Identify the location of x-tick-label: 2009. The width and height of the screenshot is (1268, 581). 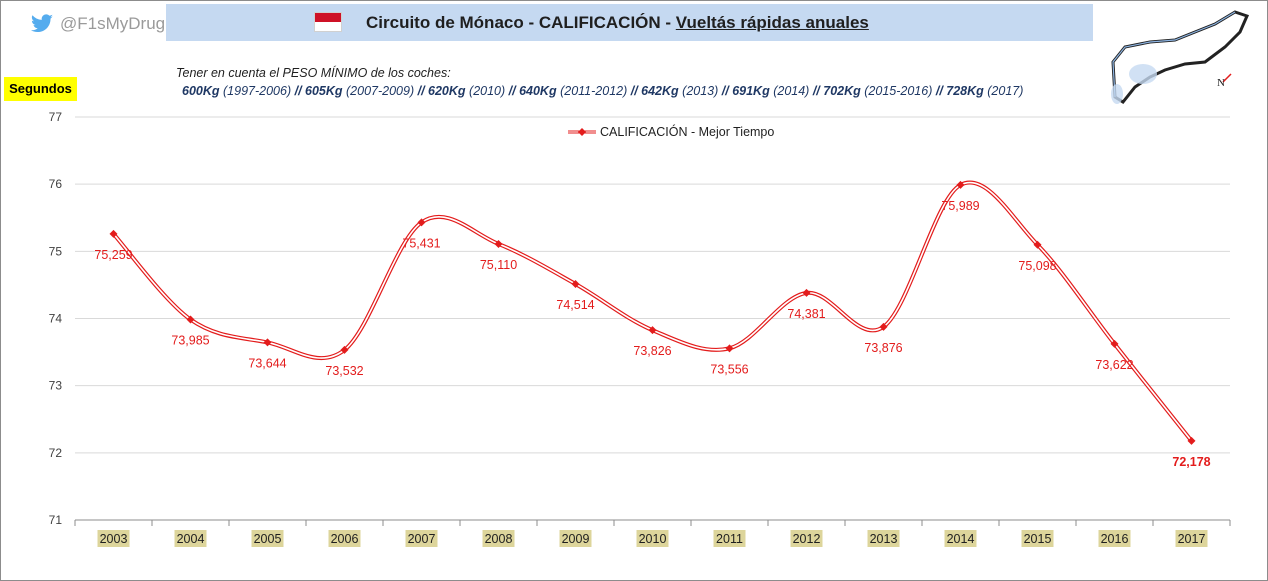
(576, 539).